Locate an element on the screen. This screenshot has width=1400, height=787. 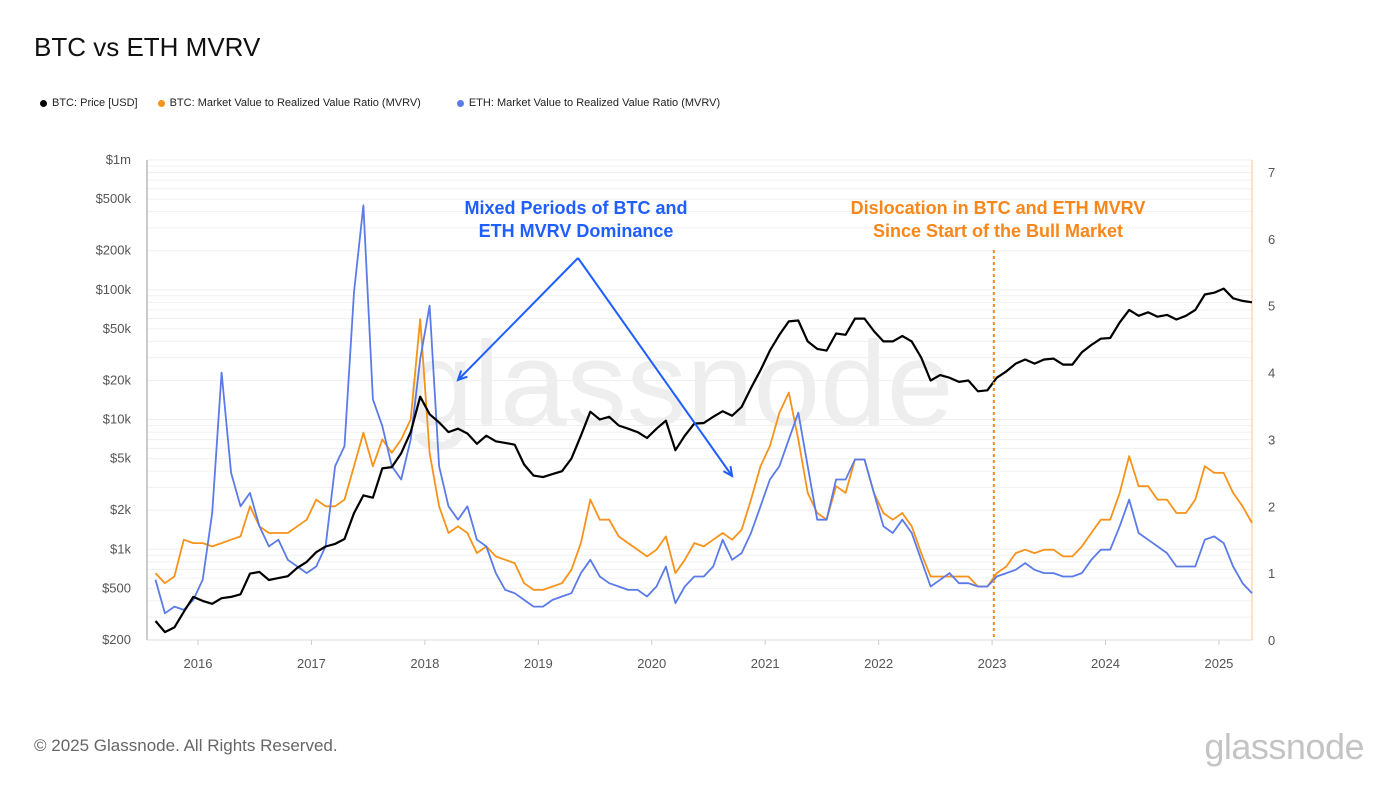
left-tick-label: $500 is located at coordinates (116, 587).